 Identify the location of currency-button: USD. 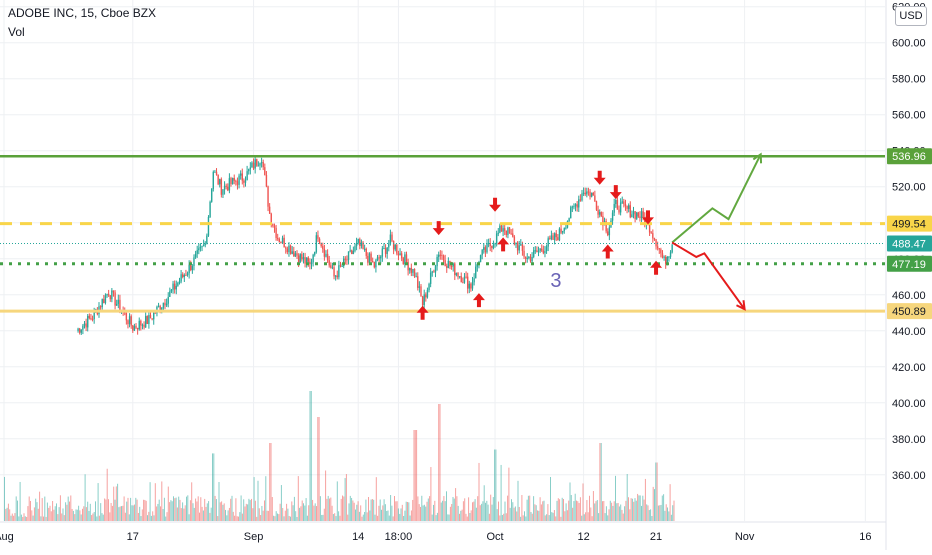
(911, 16).